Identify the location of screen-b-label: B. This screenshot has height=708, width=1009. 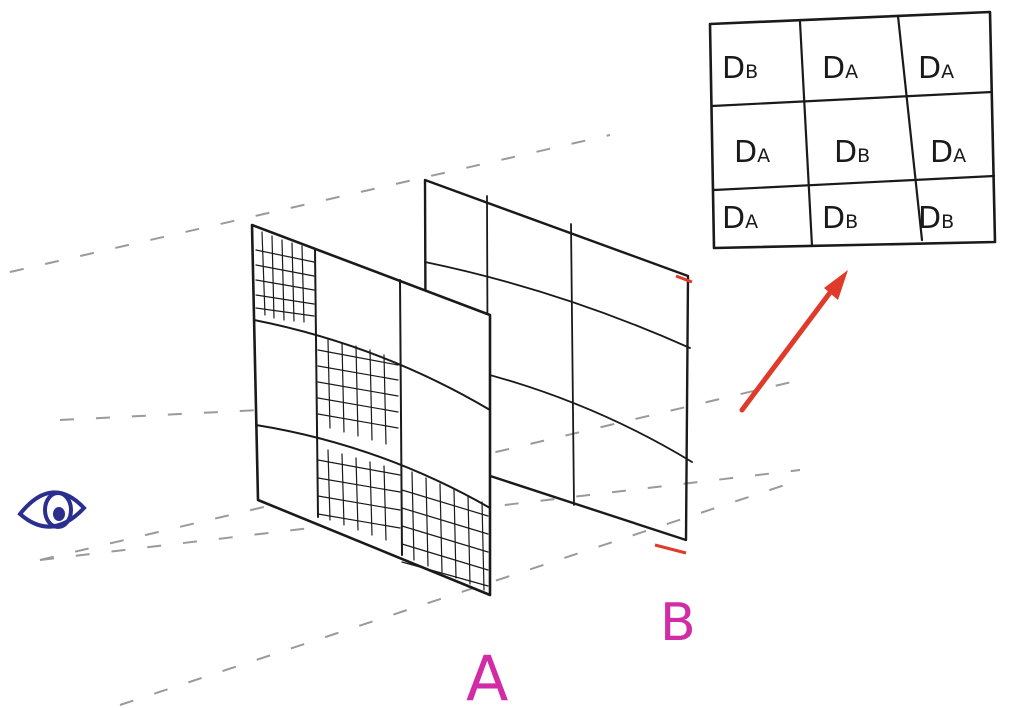
(678, 623).